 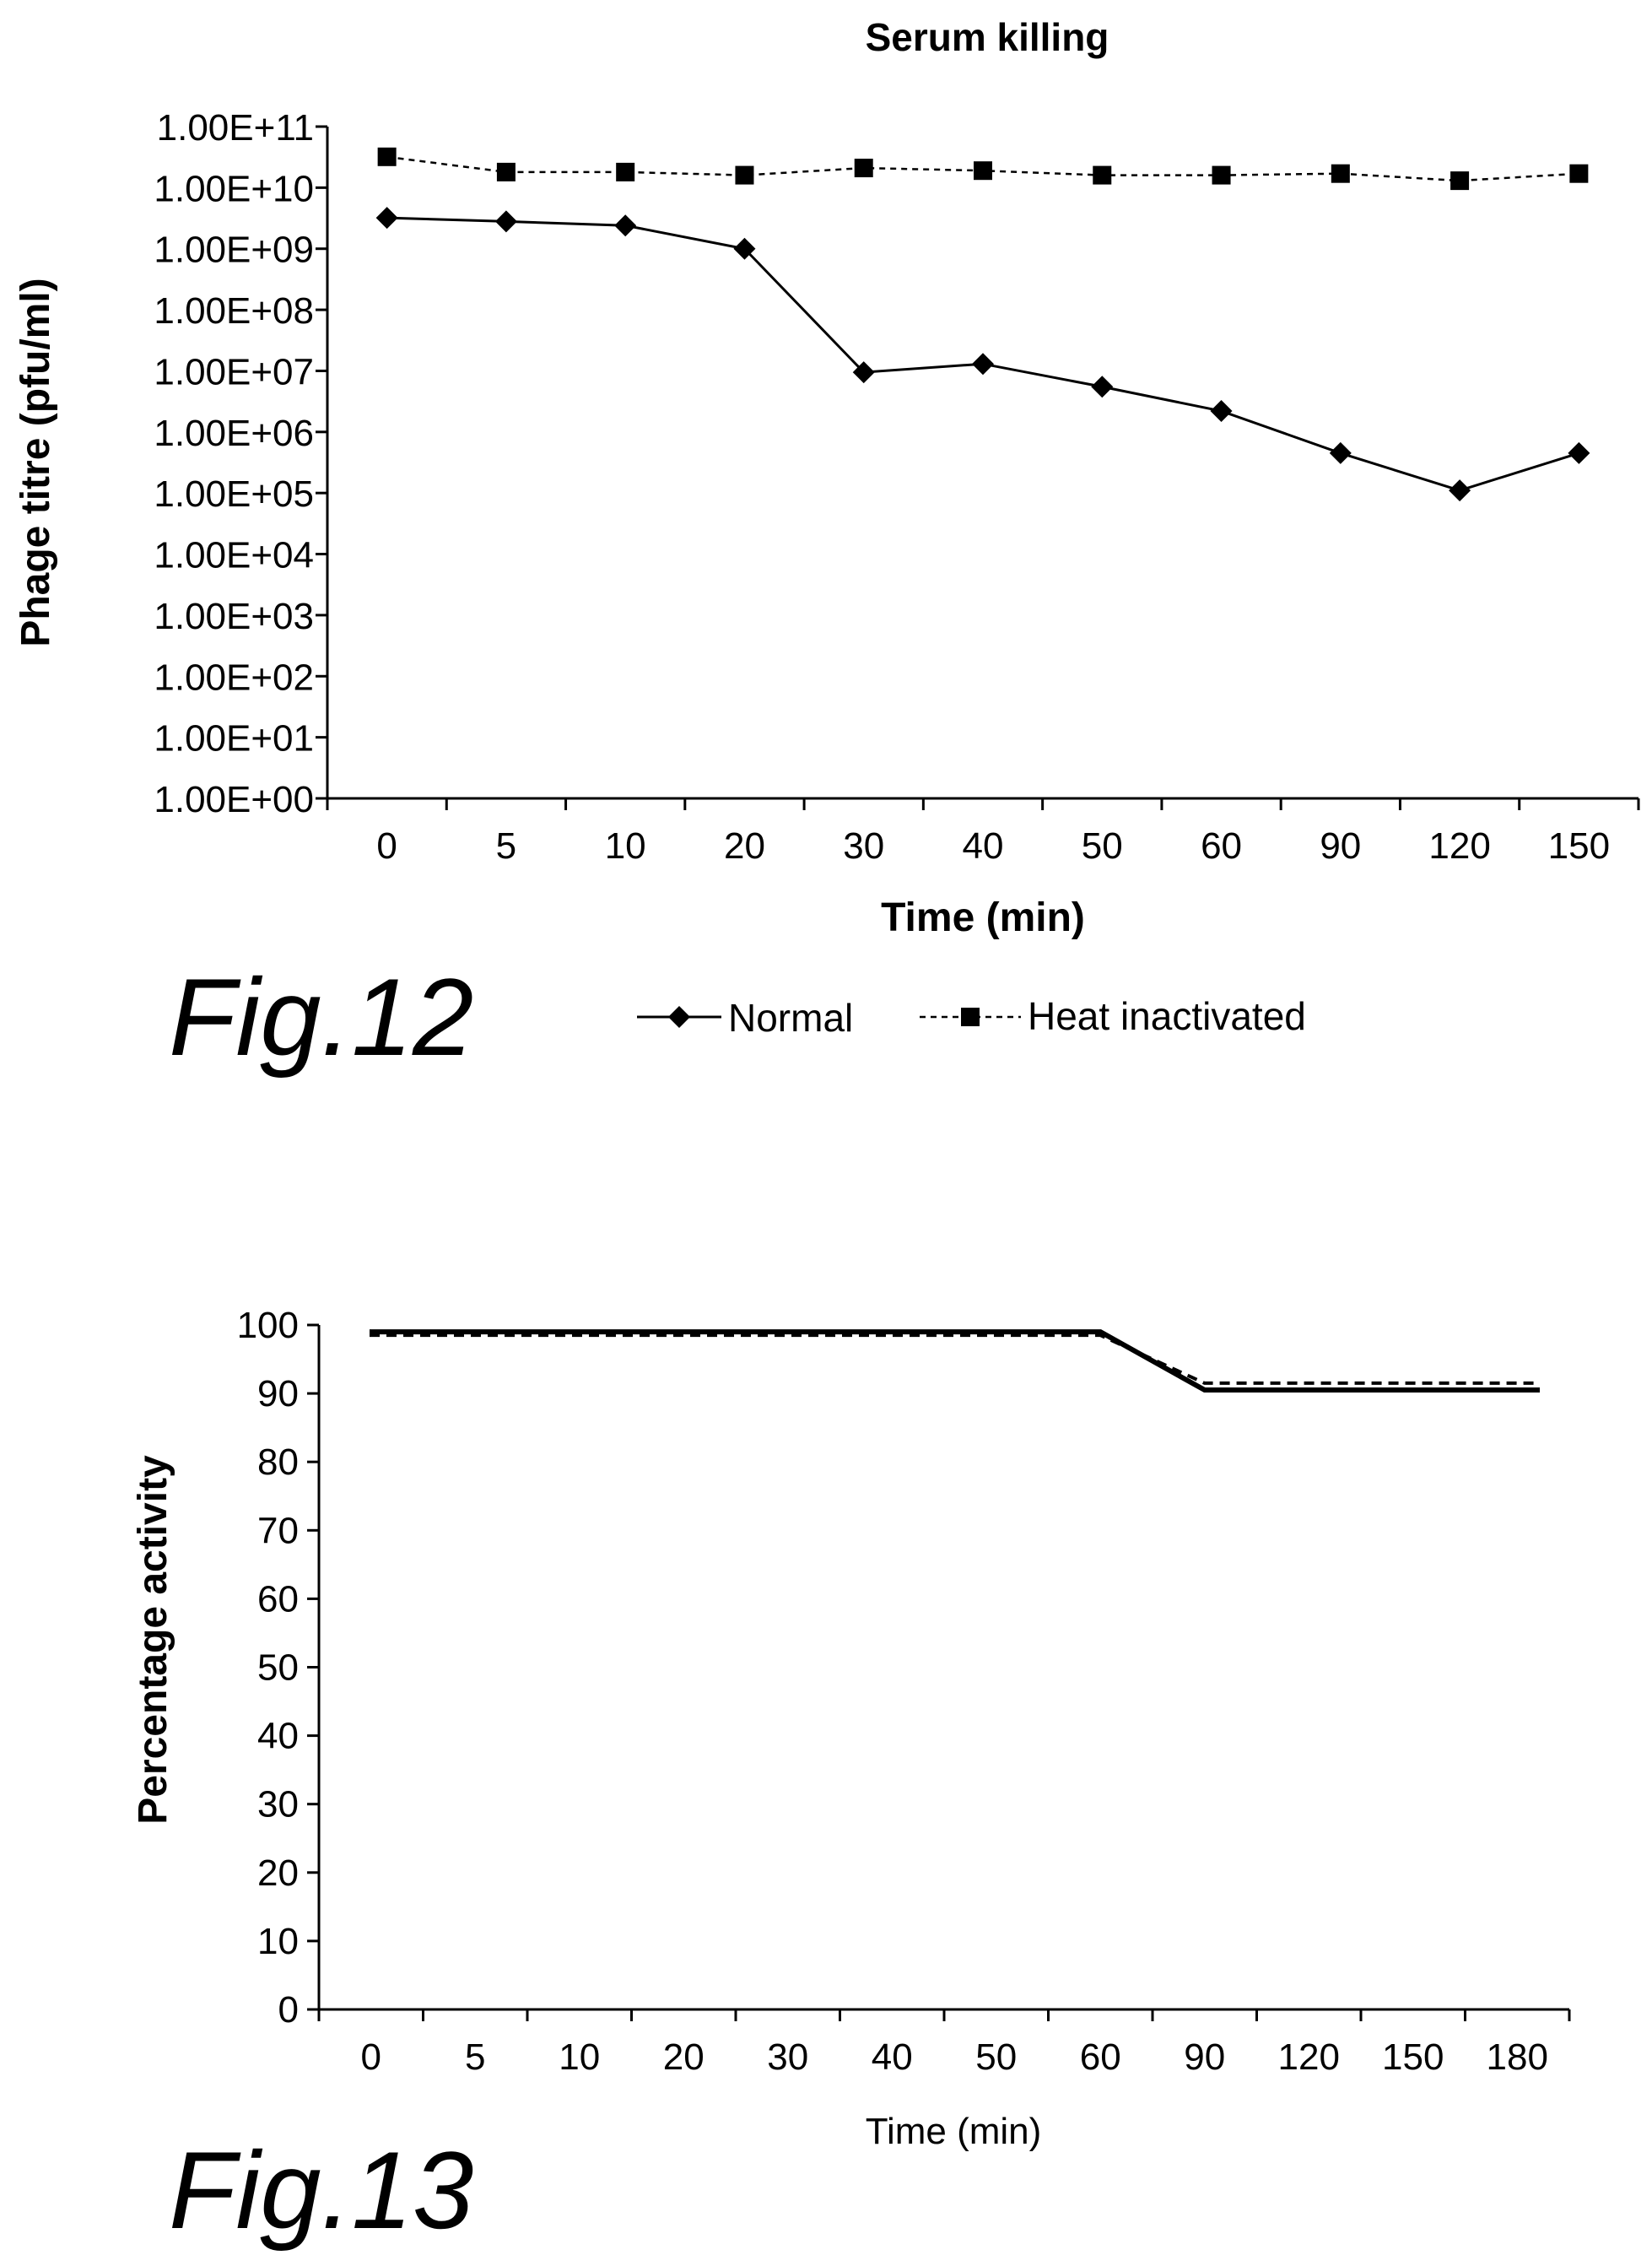 I want to click on fig13-x-tick-label: 180, so click(x=1517, y=2057).